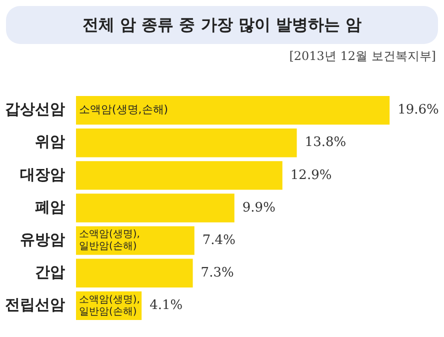 The width and height of the screenshot is (444, 337). Describe the element at coordinates (325, 142) in the screenshot. I see `data-label: 13.8%` at that location.